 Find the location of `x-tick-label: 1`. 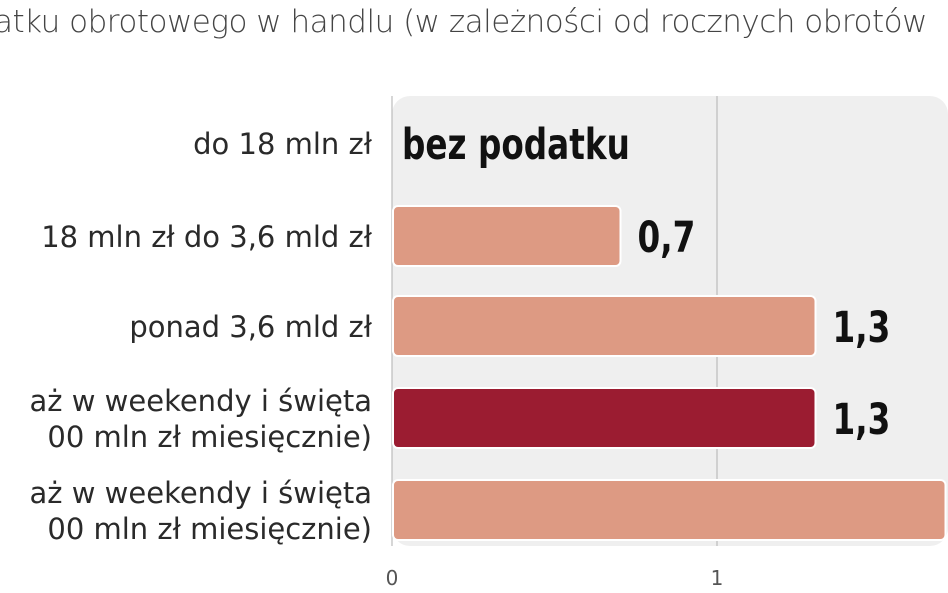

x-tick-label: 1 is located at coordinates (717, 578).